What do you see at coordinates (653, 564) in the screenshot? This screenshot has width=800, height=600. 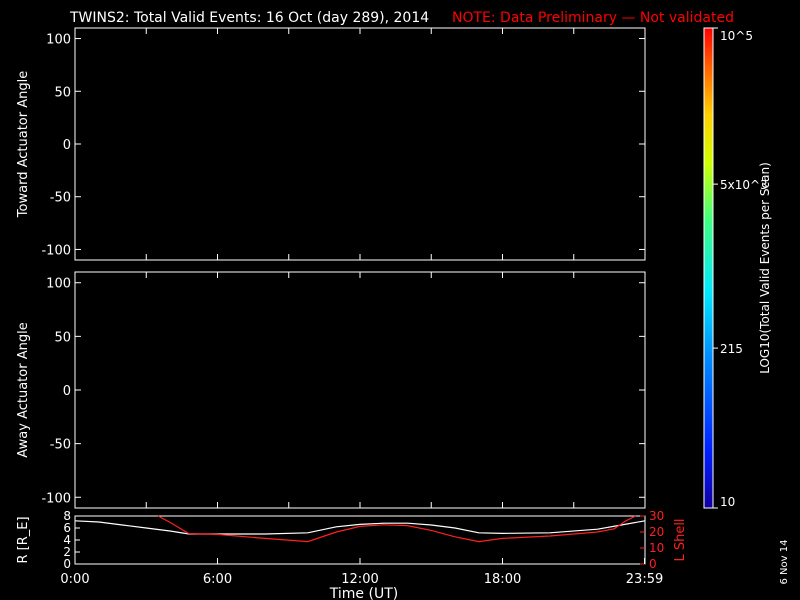 I see `lshell-tick-label: 0` at bounding box center [653, 564].